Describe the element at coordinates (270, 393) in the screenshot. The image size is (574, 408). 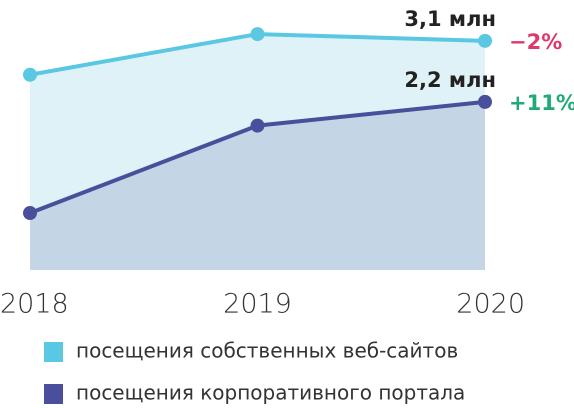
I see `legend-label: посещения корпоративного портала` at that location.